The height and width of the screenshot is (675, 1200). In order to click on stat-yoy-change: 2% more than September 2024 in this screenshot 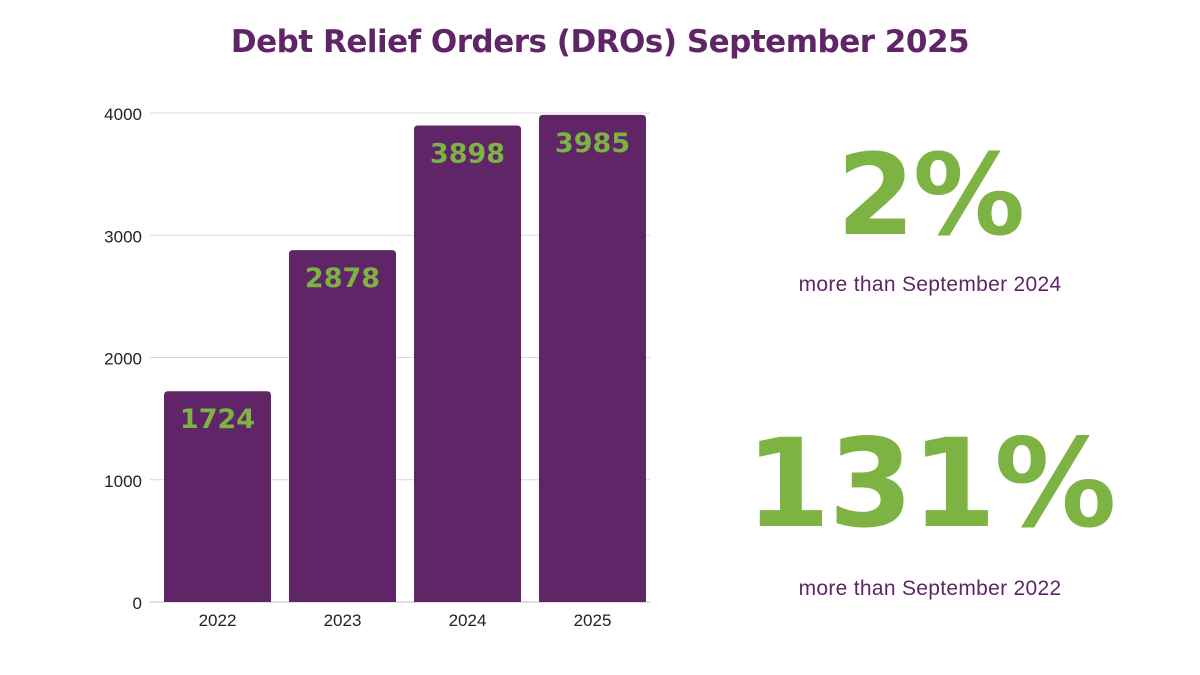, I will do `click(930, 214)`.